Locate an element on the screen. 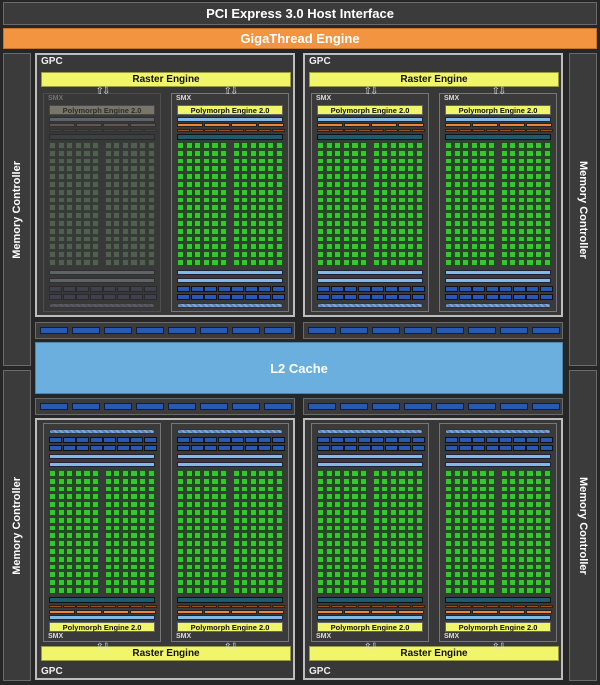 This screenshot has height=685, width=600. data-flow-arrows-icon: ⇧⇩ is located at coordinates (103, 91).